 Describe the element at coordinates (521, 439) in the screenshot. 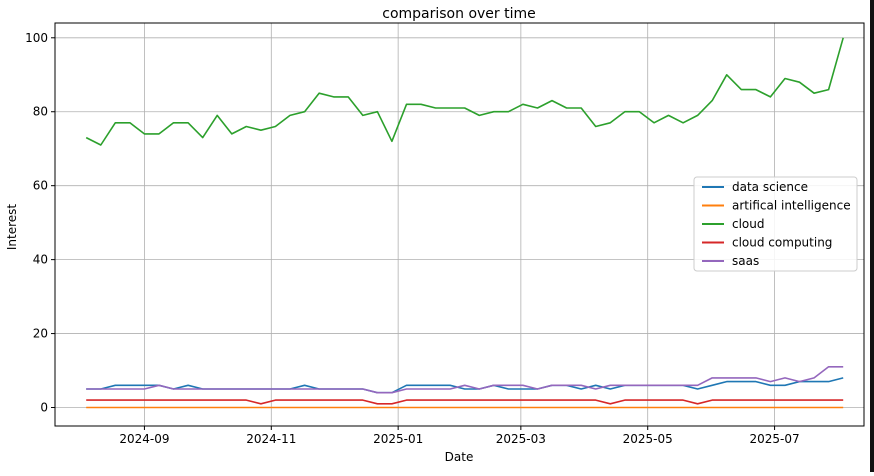

I see `x-tick-label: 2025-03` at that location.